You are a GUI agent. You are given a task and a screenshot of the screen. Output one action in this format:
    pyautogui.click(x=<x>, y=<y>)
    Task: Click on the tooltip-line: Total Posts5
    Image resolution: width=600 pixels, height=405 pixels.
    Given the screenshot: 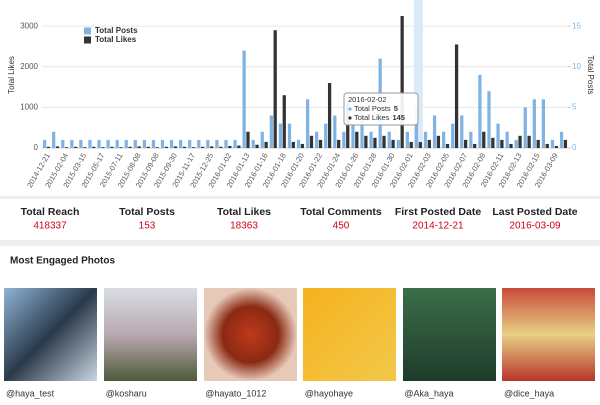 What is the action you would take?
    pyautogui.click(x=376, y=108)
    